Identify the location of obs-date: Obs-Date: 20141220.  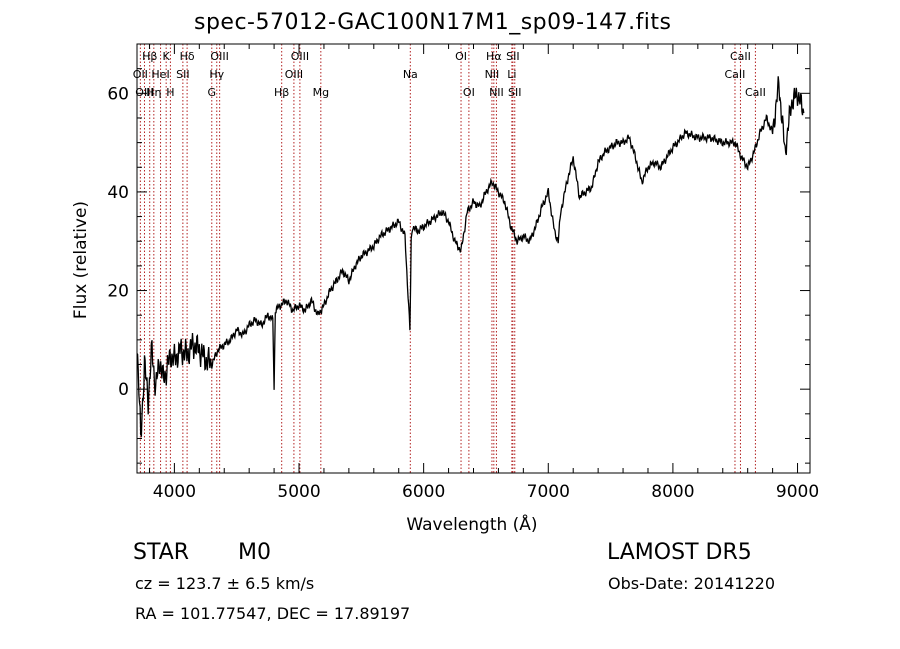
(692, 583).